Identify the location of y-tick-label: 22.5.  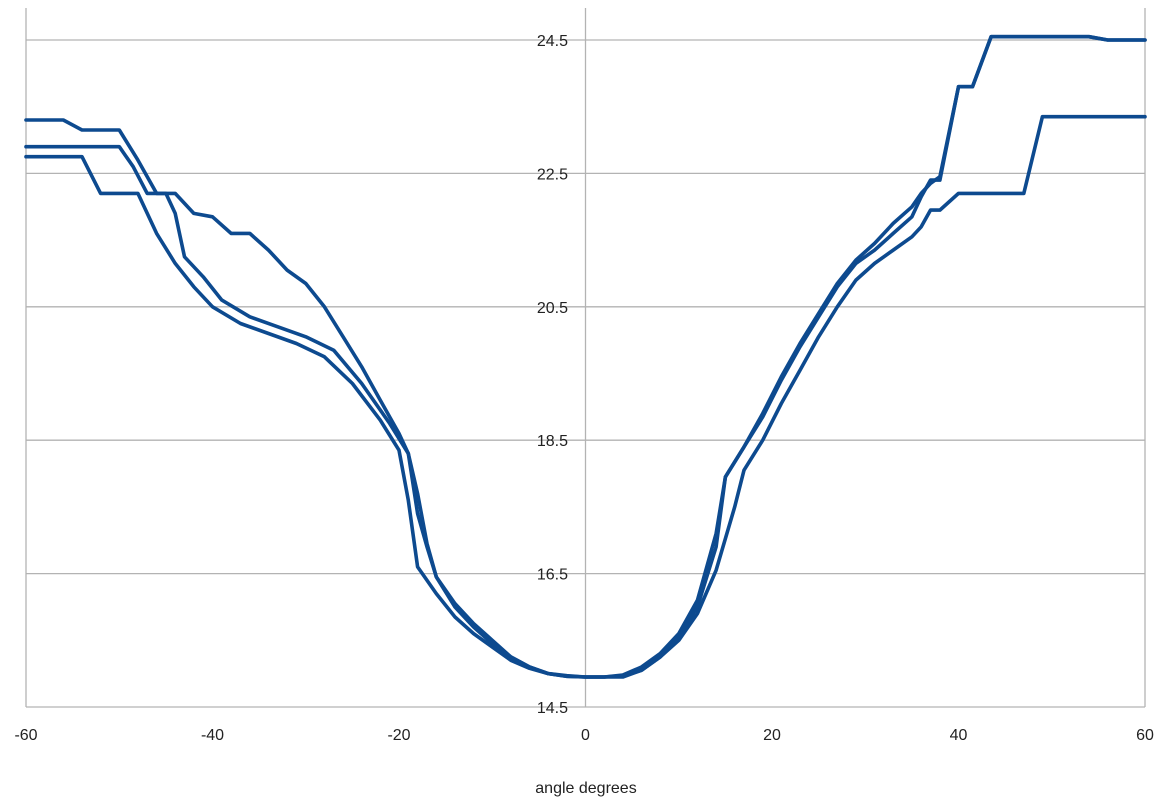
(552, 174).